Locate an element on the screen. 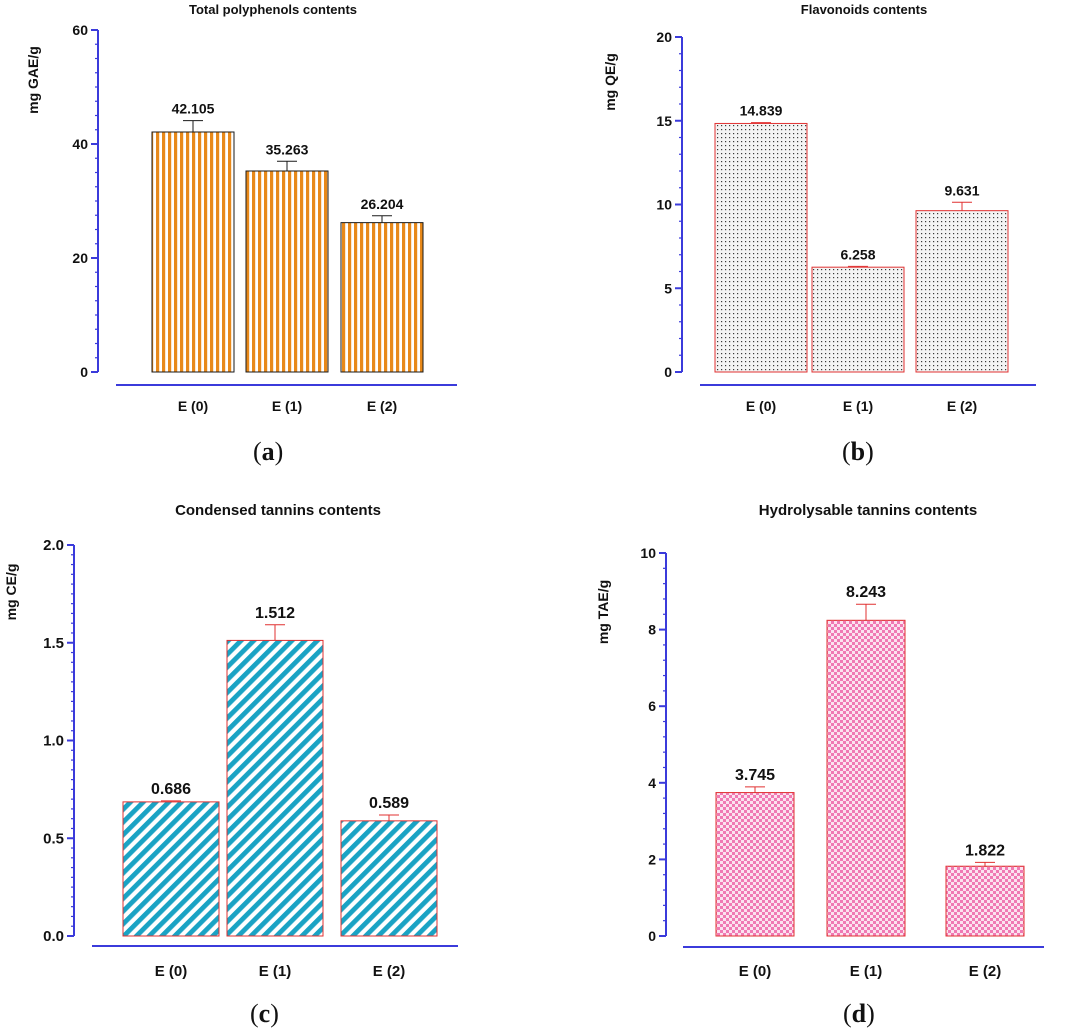 The width and height of the screenshot is (1065, 1031). data-label: 14.839 is located at coordinates (761, 111).